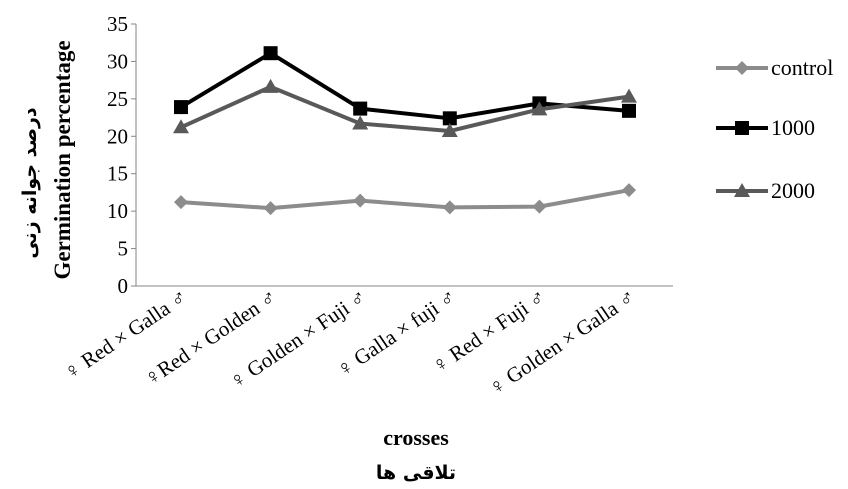  I want to click on series-control, so click(405, 199).